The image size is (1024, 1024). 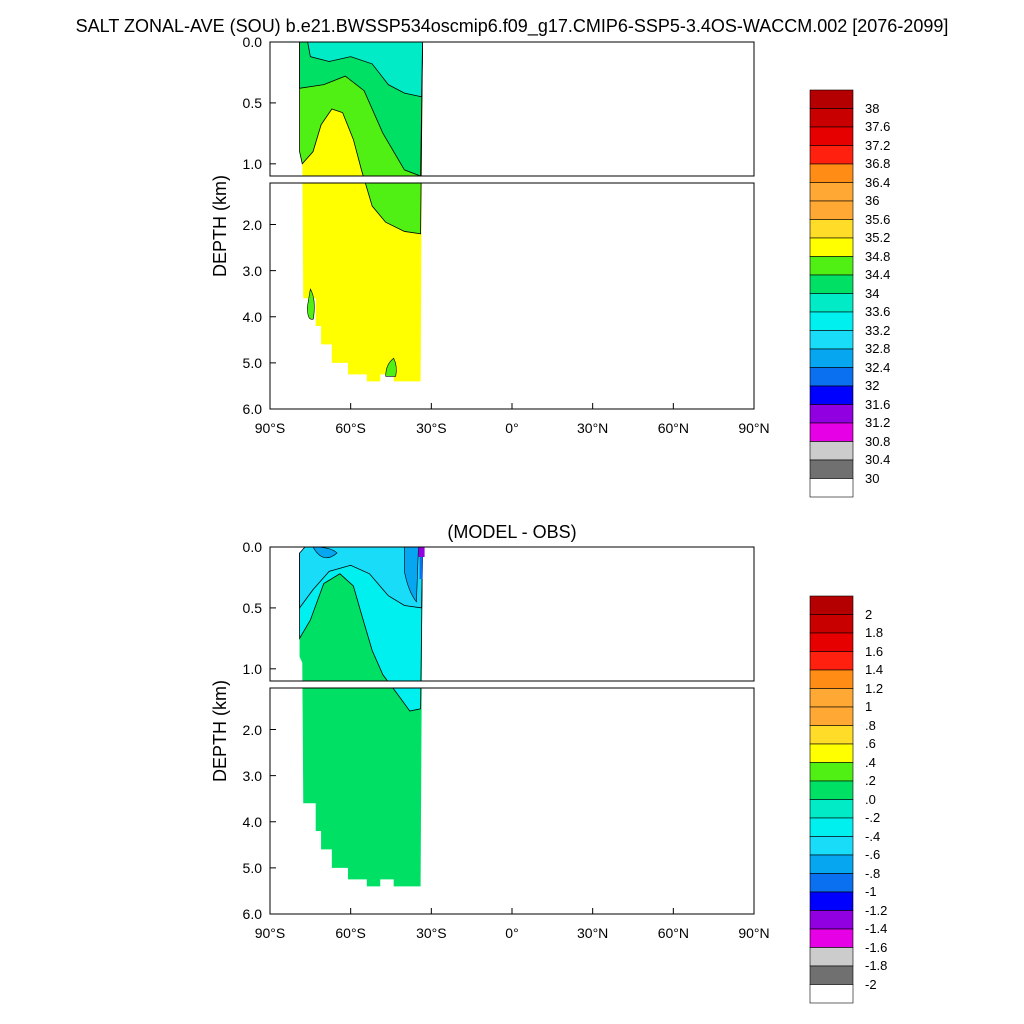 What do you see at coordinates (873, 836) in the screenshot?
I see `colorbar-label: -.4` at bounding box center [873, 836].